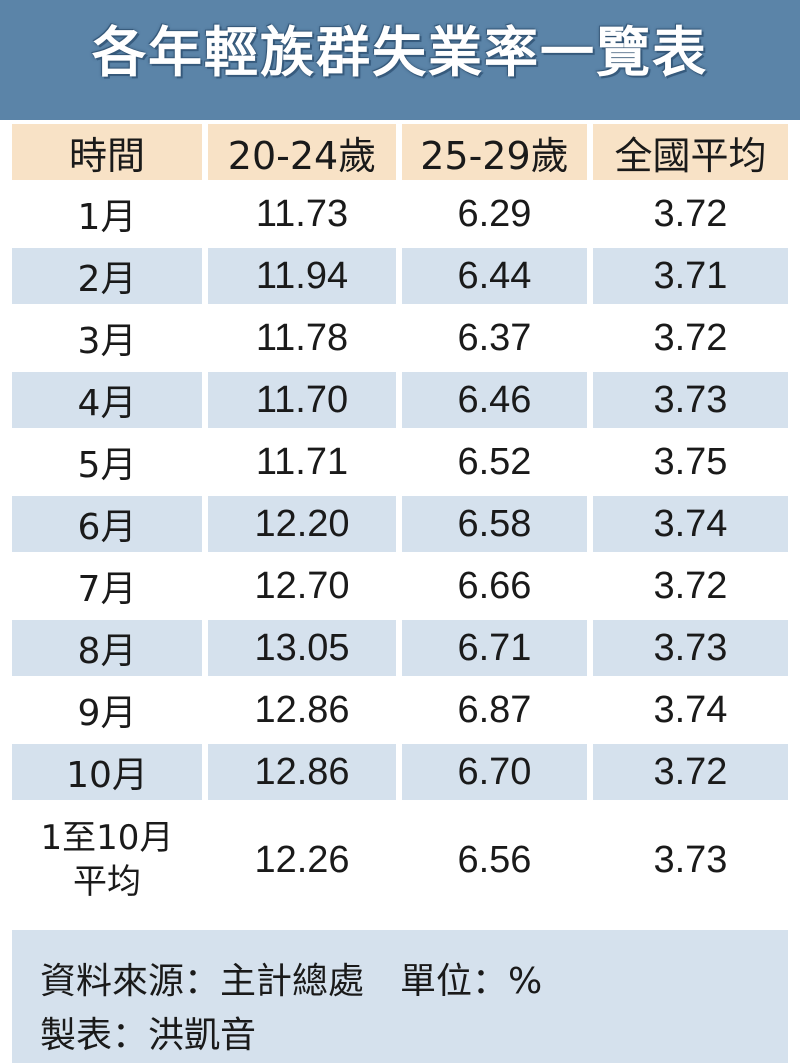  What do you see at coordinates (400, 52) in the screenshot?
I see `page-title: 各年輕族群失業率一覽表` at bounding box center [400, 52].